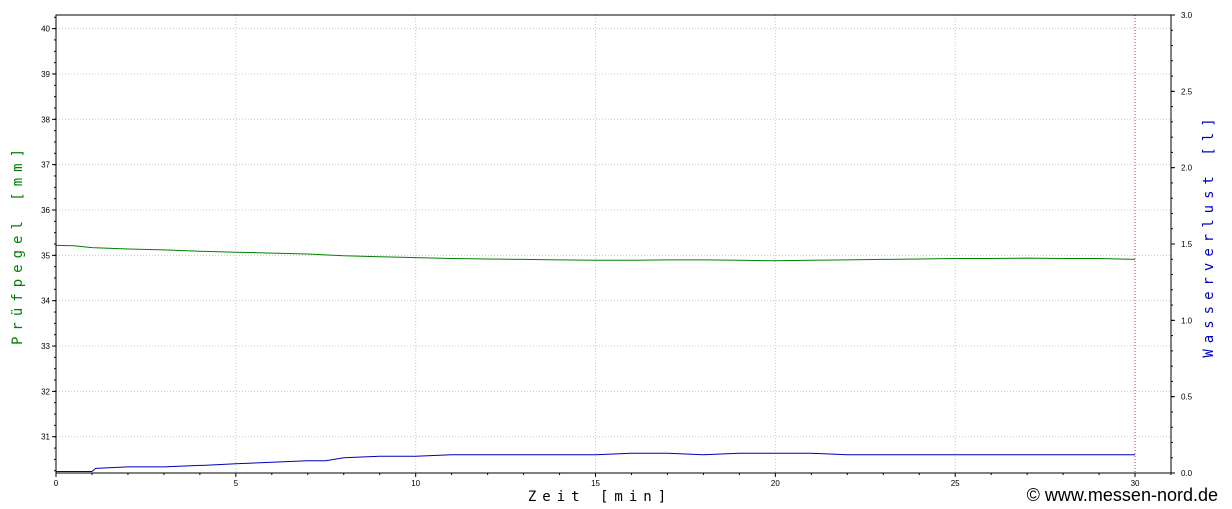 Image resolution: width=1232 pixels, height=509 pixels. Describe the element at coordinates (600, 497) in the screenshot. I see `x-axis-title: Zeit [min]` at that location.